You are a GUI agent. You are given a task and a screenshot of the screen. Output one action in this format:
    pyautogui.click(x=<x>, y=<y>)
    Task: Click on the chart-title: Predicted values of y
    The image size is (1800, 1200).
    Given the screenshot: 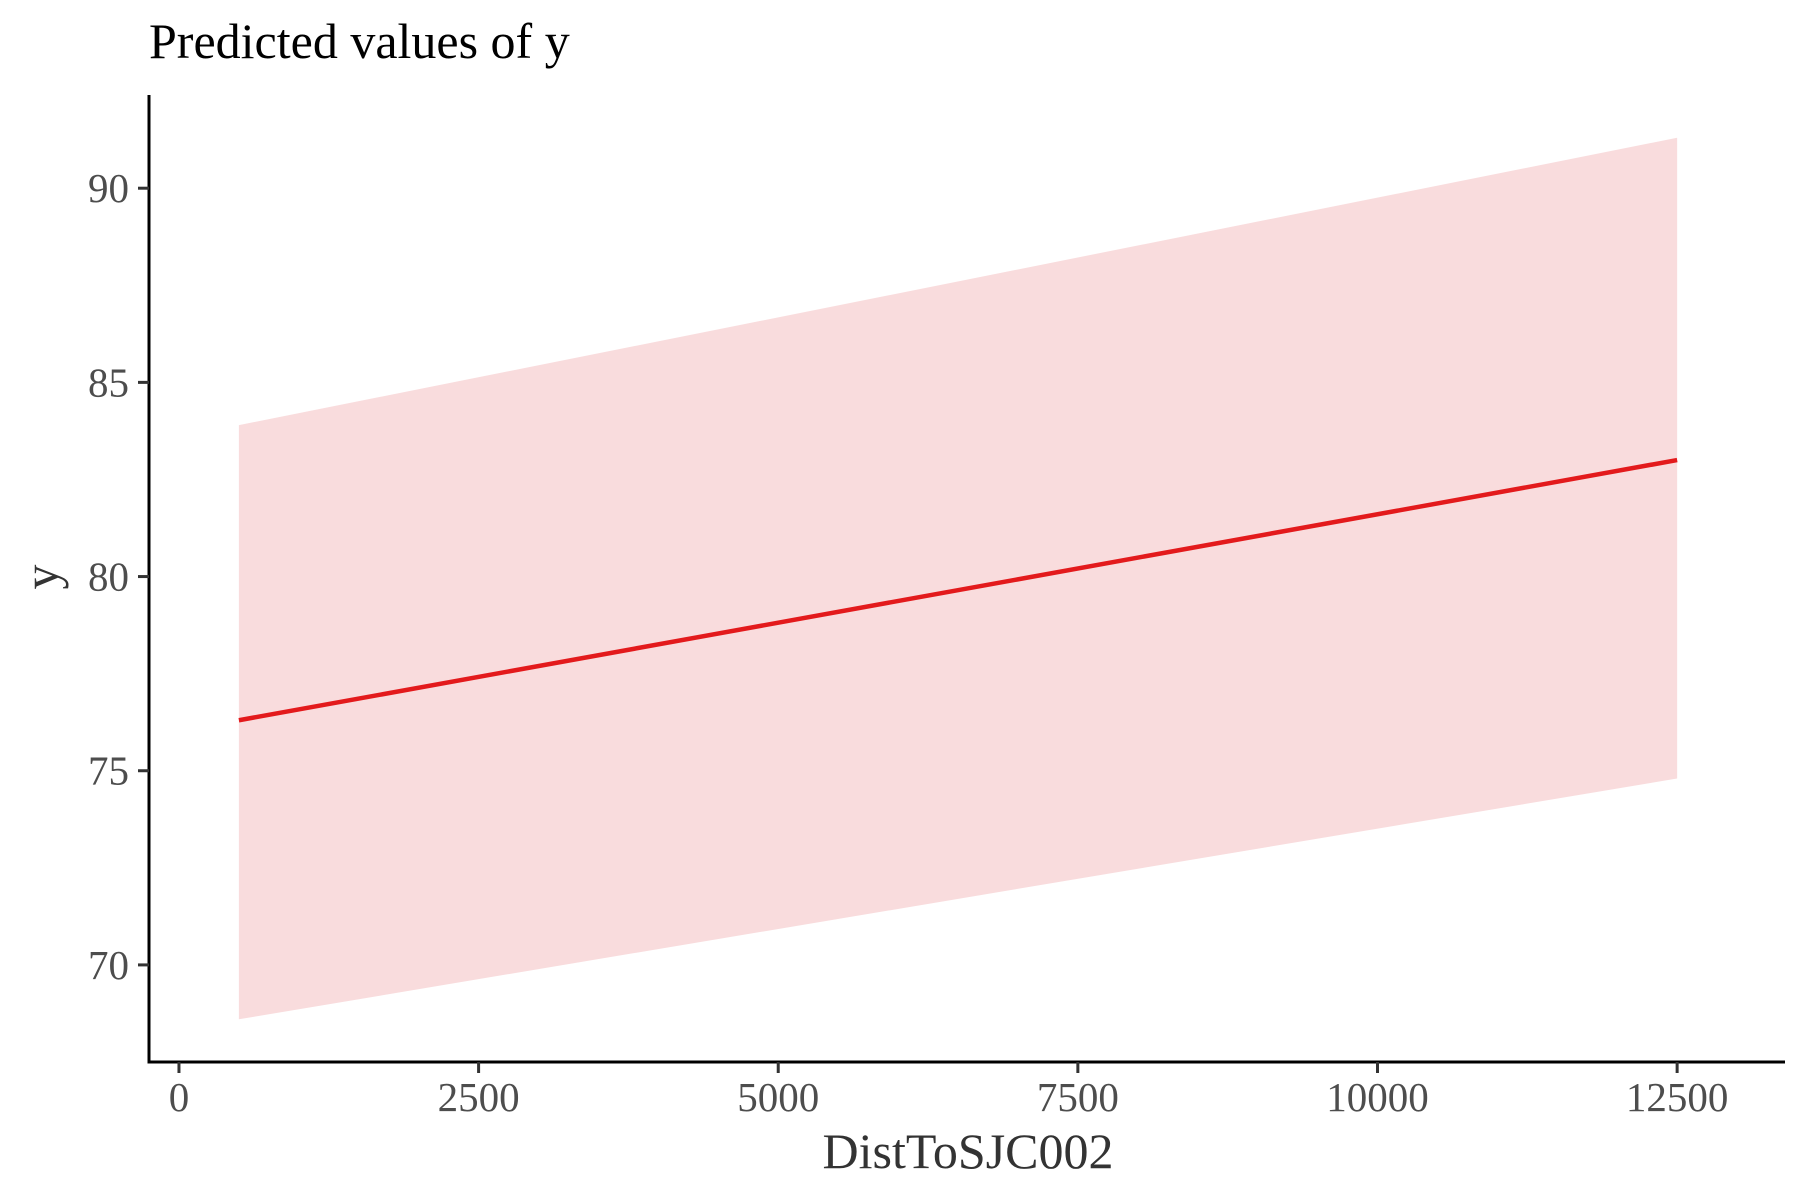 What is the action you would take?
    pyautogui.click(x=359, y=41)
    